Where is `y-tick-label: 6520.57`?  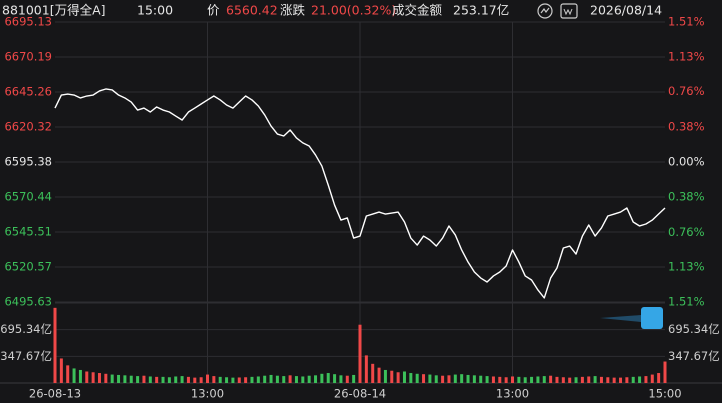
y-tick-label: 6520.57 is located at coordinates (28, 266).